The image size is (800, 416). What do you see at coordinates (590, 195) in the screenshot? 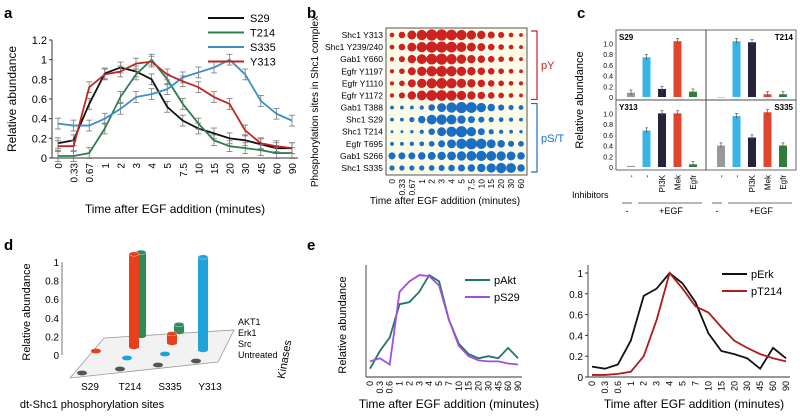
I see `inhibitors-label: Inhibitors` at bounding box center [590, 195].